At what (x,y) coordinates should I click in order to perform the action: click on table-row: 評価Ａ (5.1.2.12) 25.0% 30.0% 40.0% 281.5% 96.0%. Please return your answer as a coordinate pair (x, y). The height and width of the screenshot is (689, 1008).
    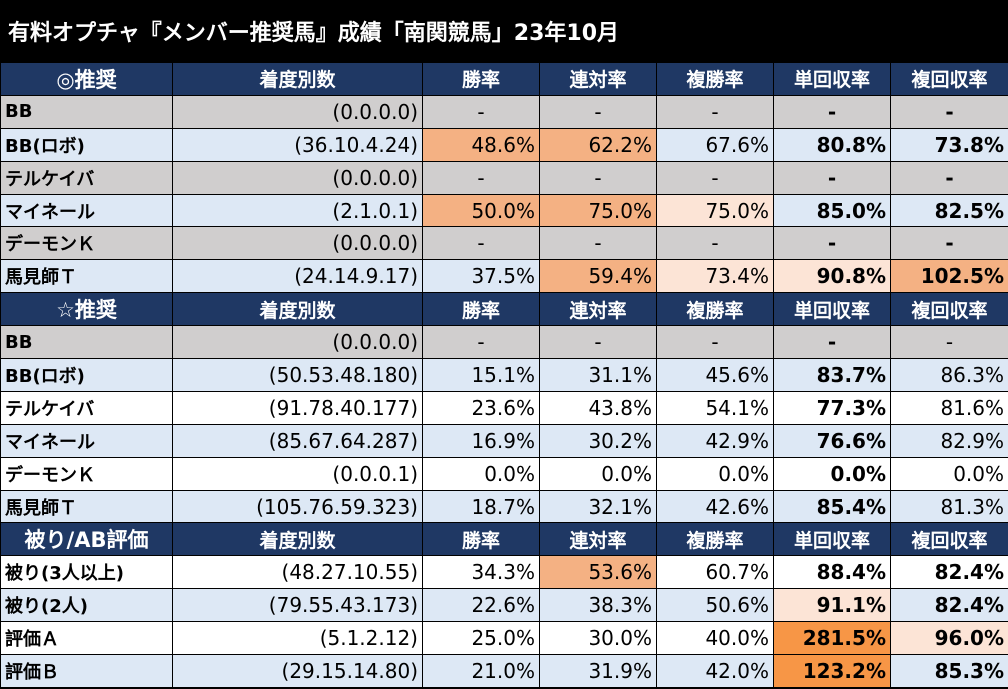
    Looking at the image, I should click on (504, 638).